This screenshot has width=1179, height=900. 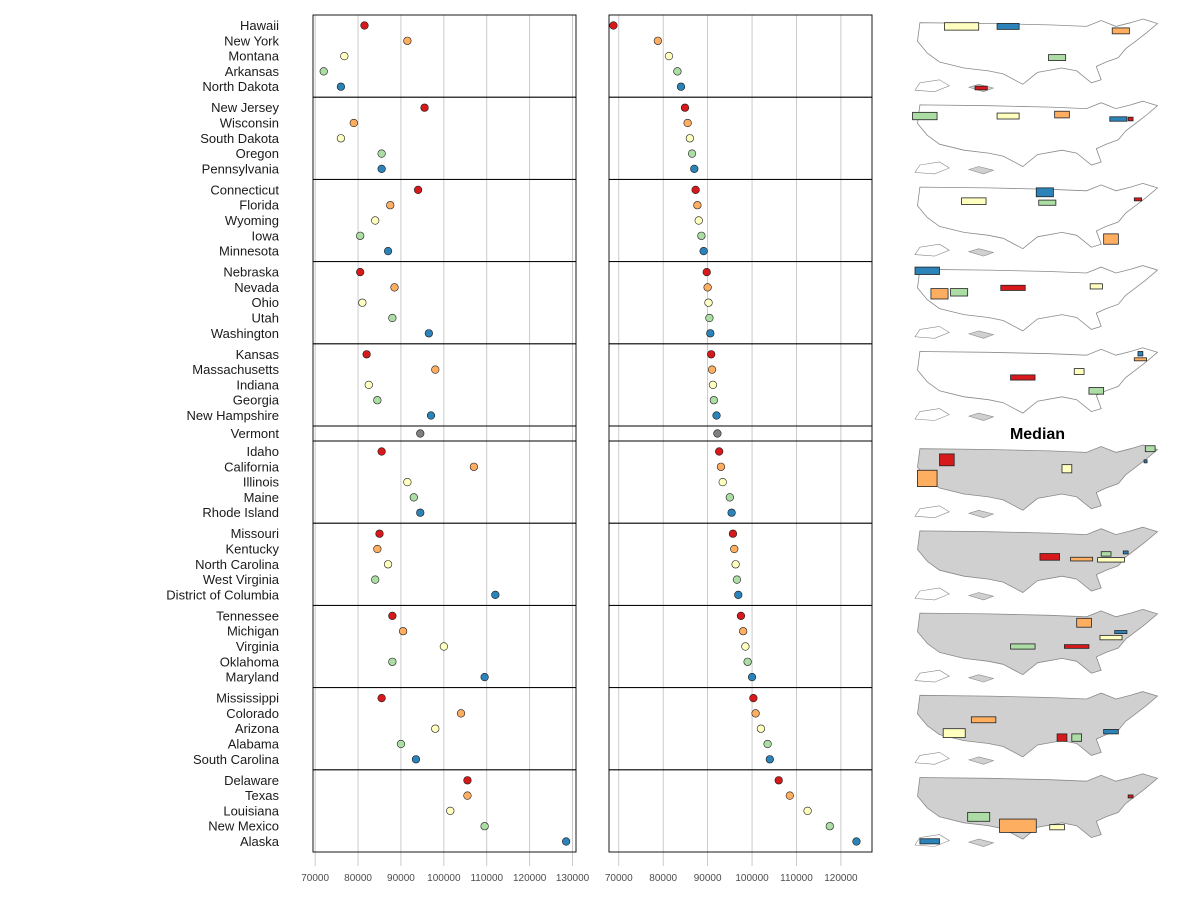 What do you see at coordinates (530, 878) in the screenshot?
I see `x-tick-label: 120000` at bounding box center [530, 878].